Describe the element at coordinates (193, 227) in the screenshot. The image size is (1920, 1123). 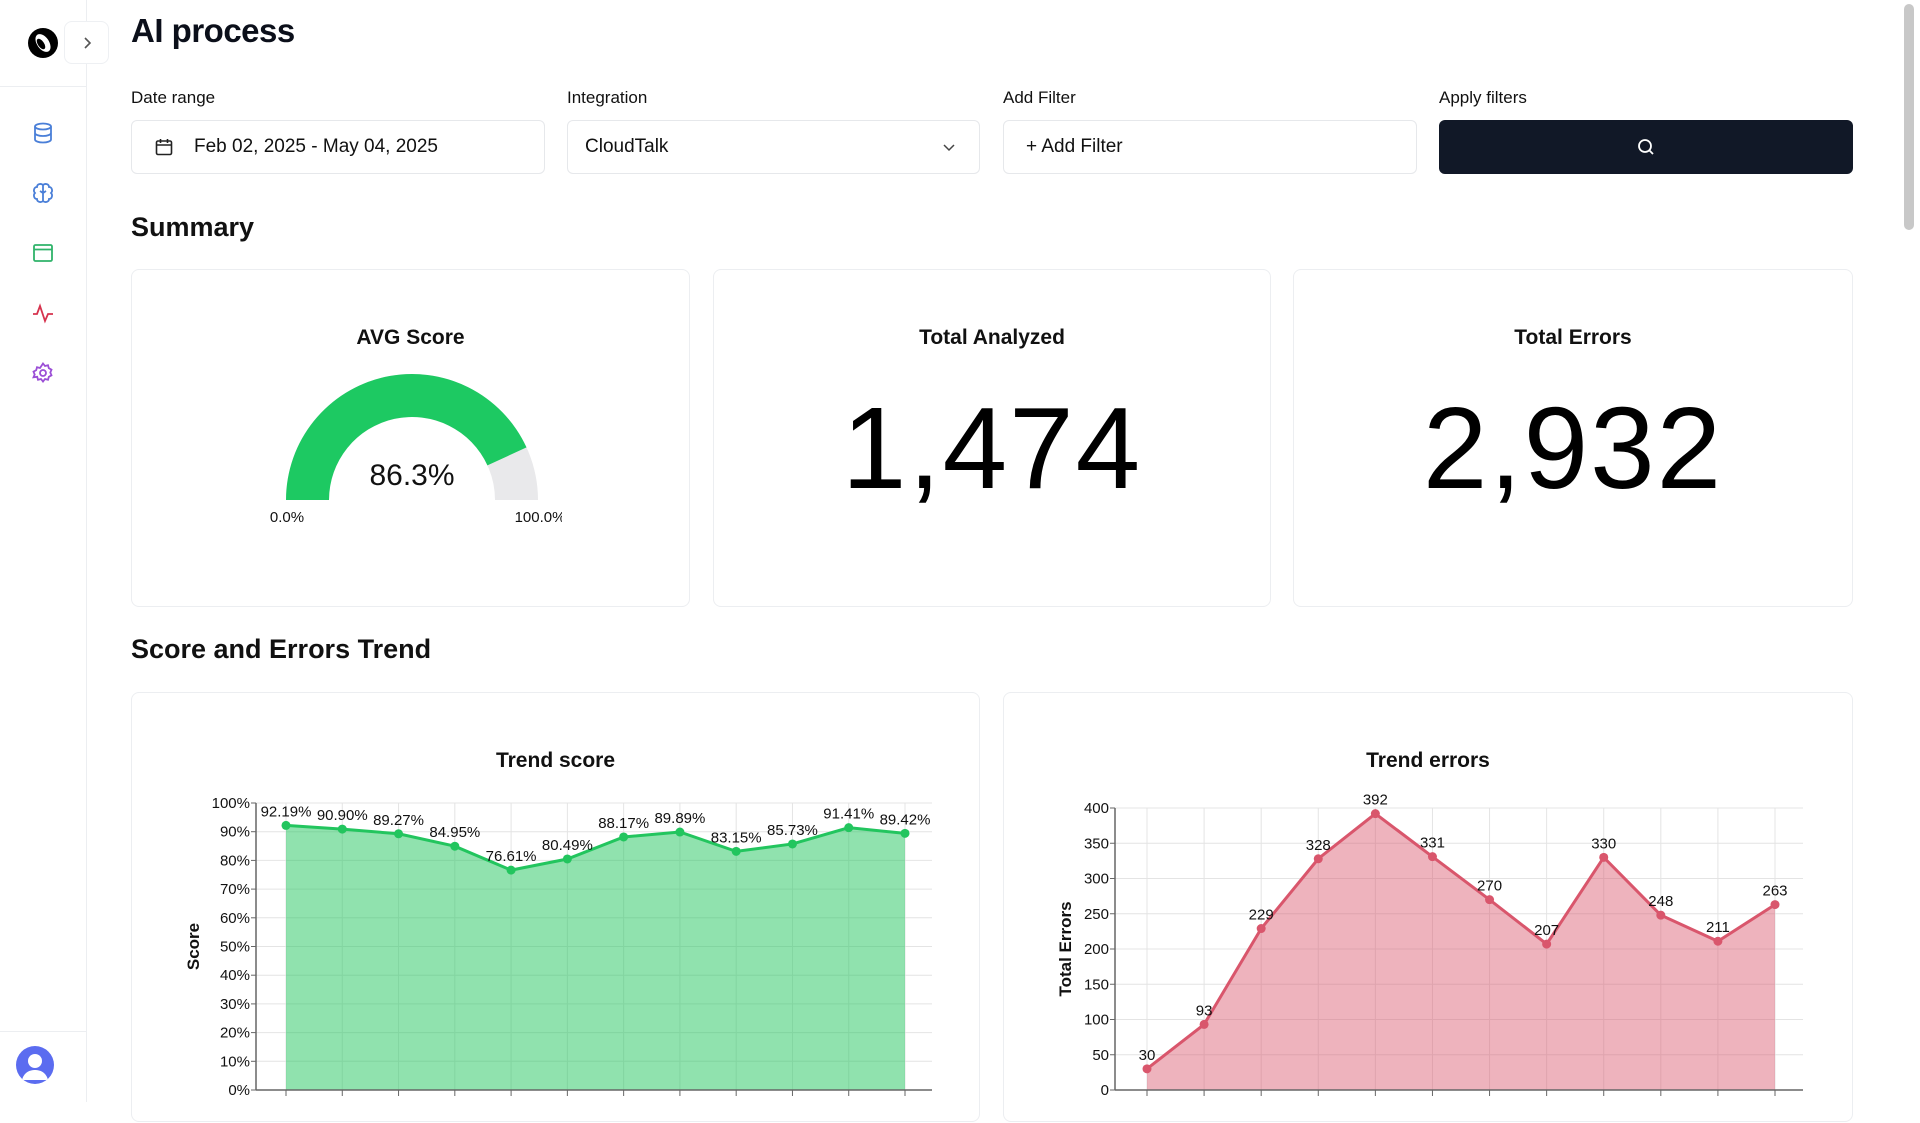
I see `summary-heading: Summary` at that location.